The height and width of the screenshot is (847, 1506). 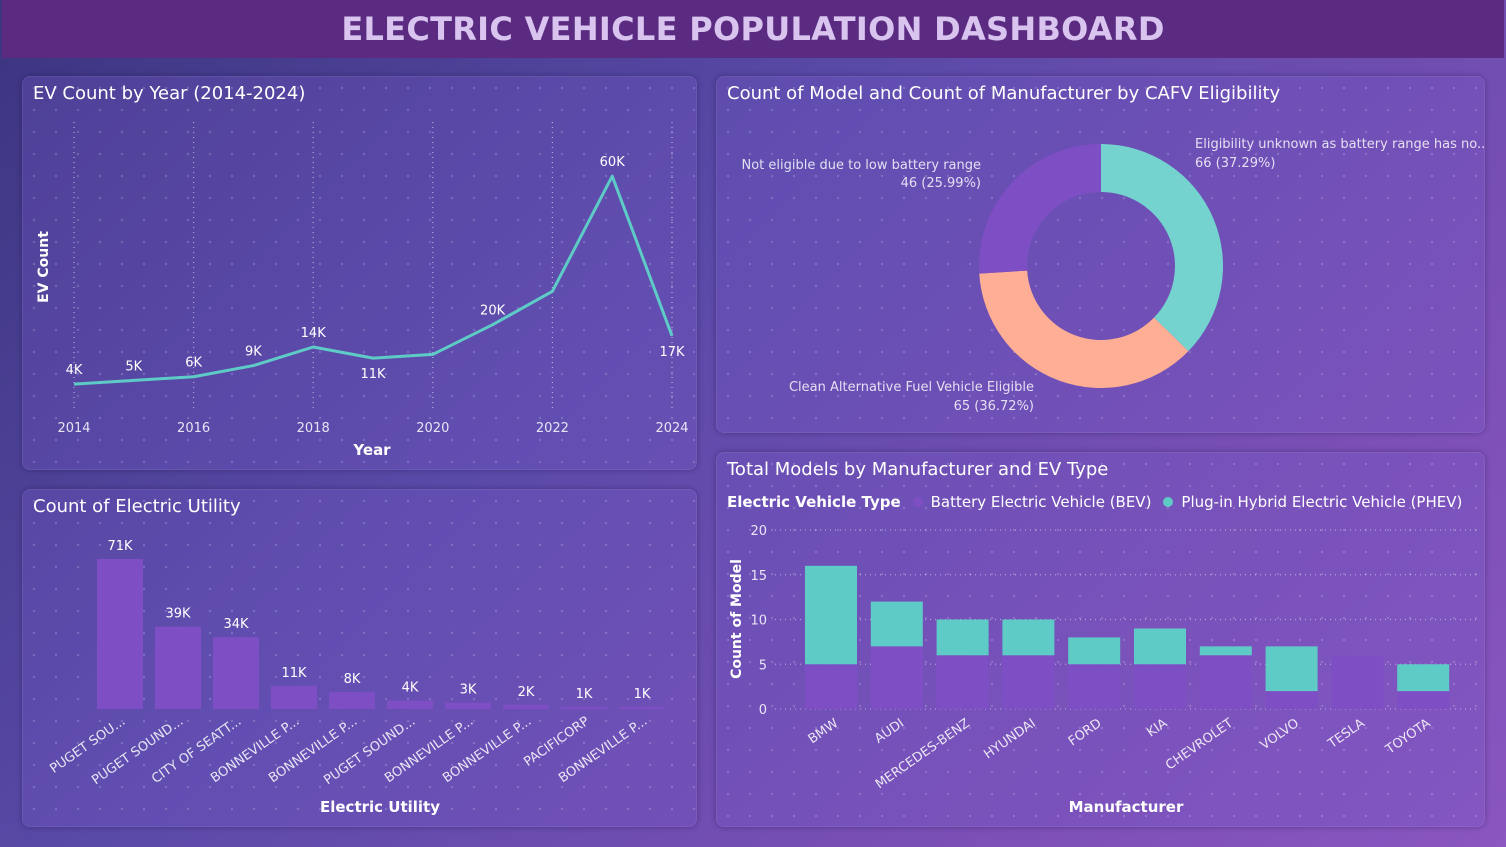 I want to click on manufacturer-label-7: VOLVO, so click(x=1280, y=734).